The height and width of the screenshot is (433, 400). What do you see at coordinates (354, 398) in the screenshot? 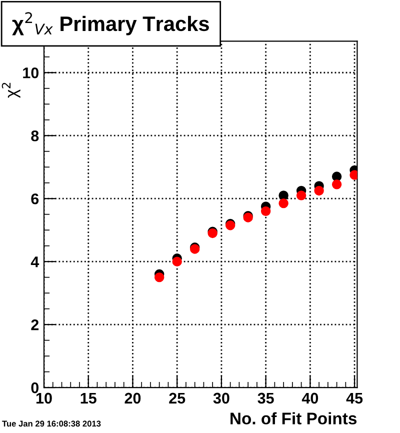
I see `x-tick-label: 45` at bounding box center [354, 398].